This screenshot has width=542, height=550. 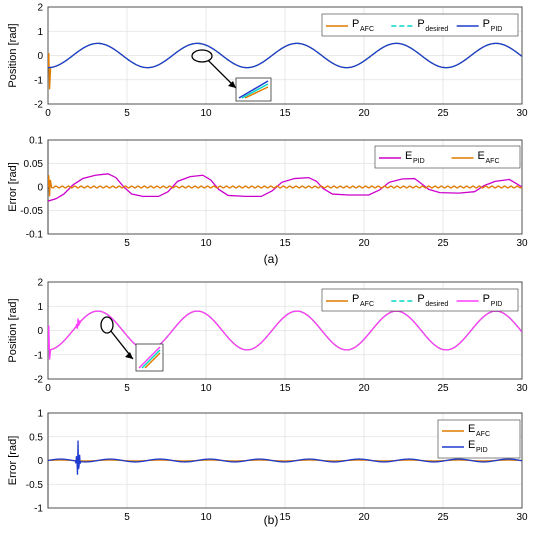 I want to click on series-line-pid_b, so click(x=285, y=335).